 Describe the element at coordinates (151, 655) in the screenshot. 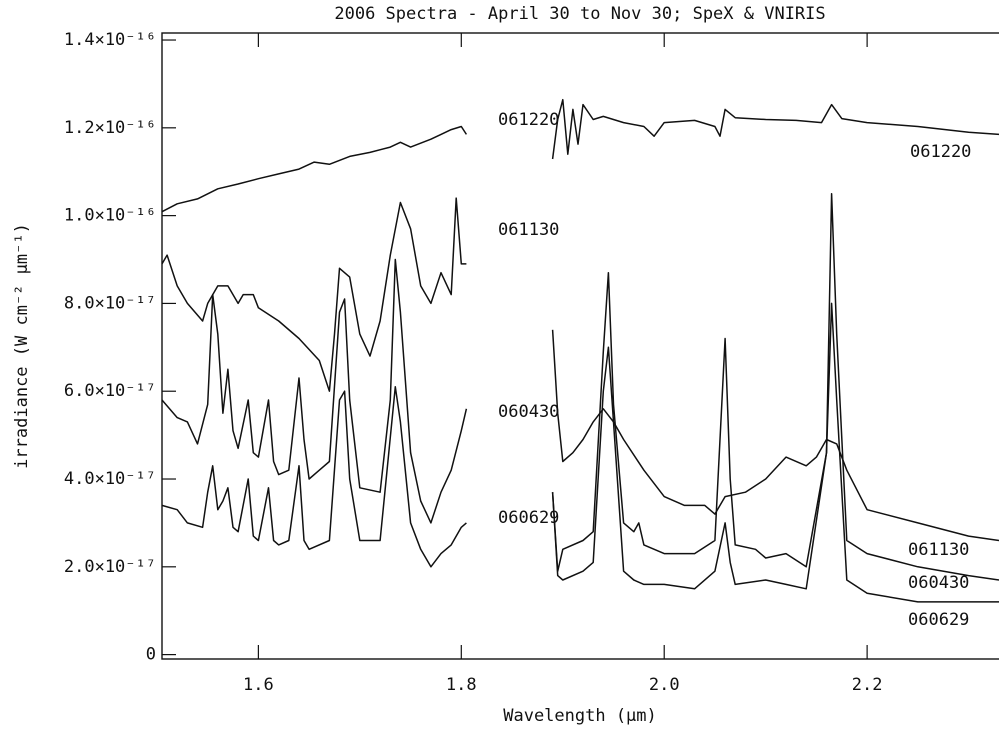

I see `y-tick-label: 0` at that location.